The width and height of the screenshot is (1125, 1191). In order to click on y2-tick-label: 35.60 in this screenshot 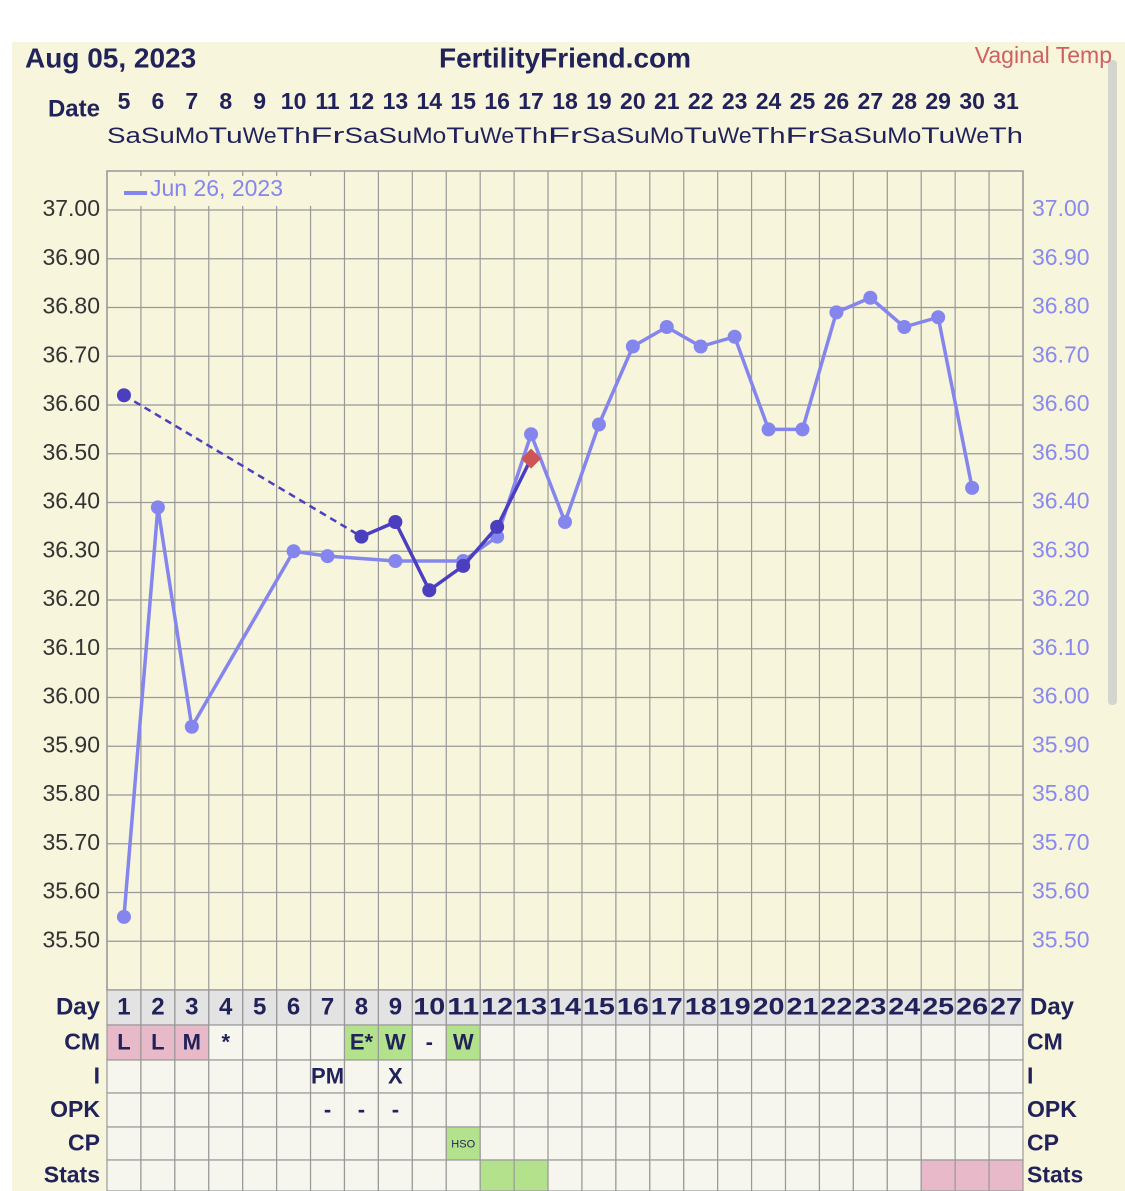, I will do `click(1061, 891)`.